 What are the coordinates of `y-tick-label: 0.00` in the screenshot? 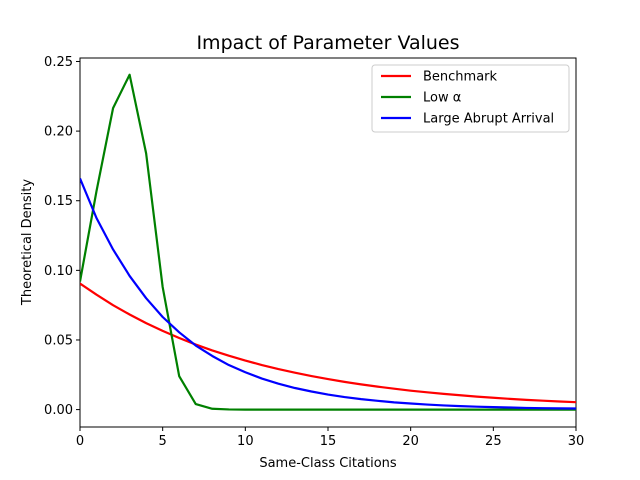 It's located at (58, 410).